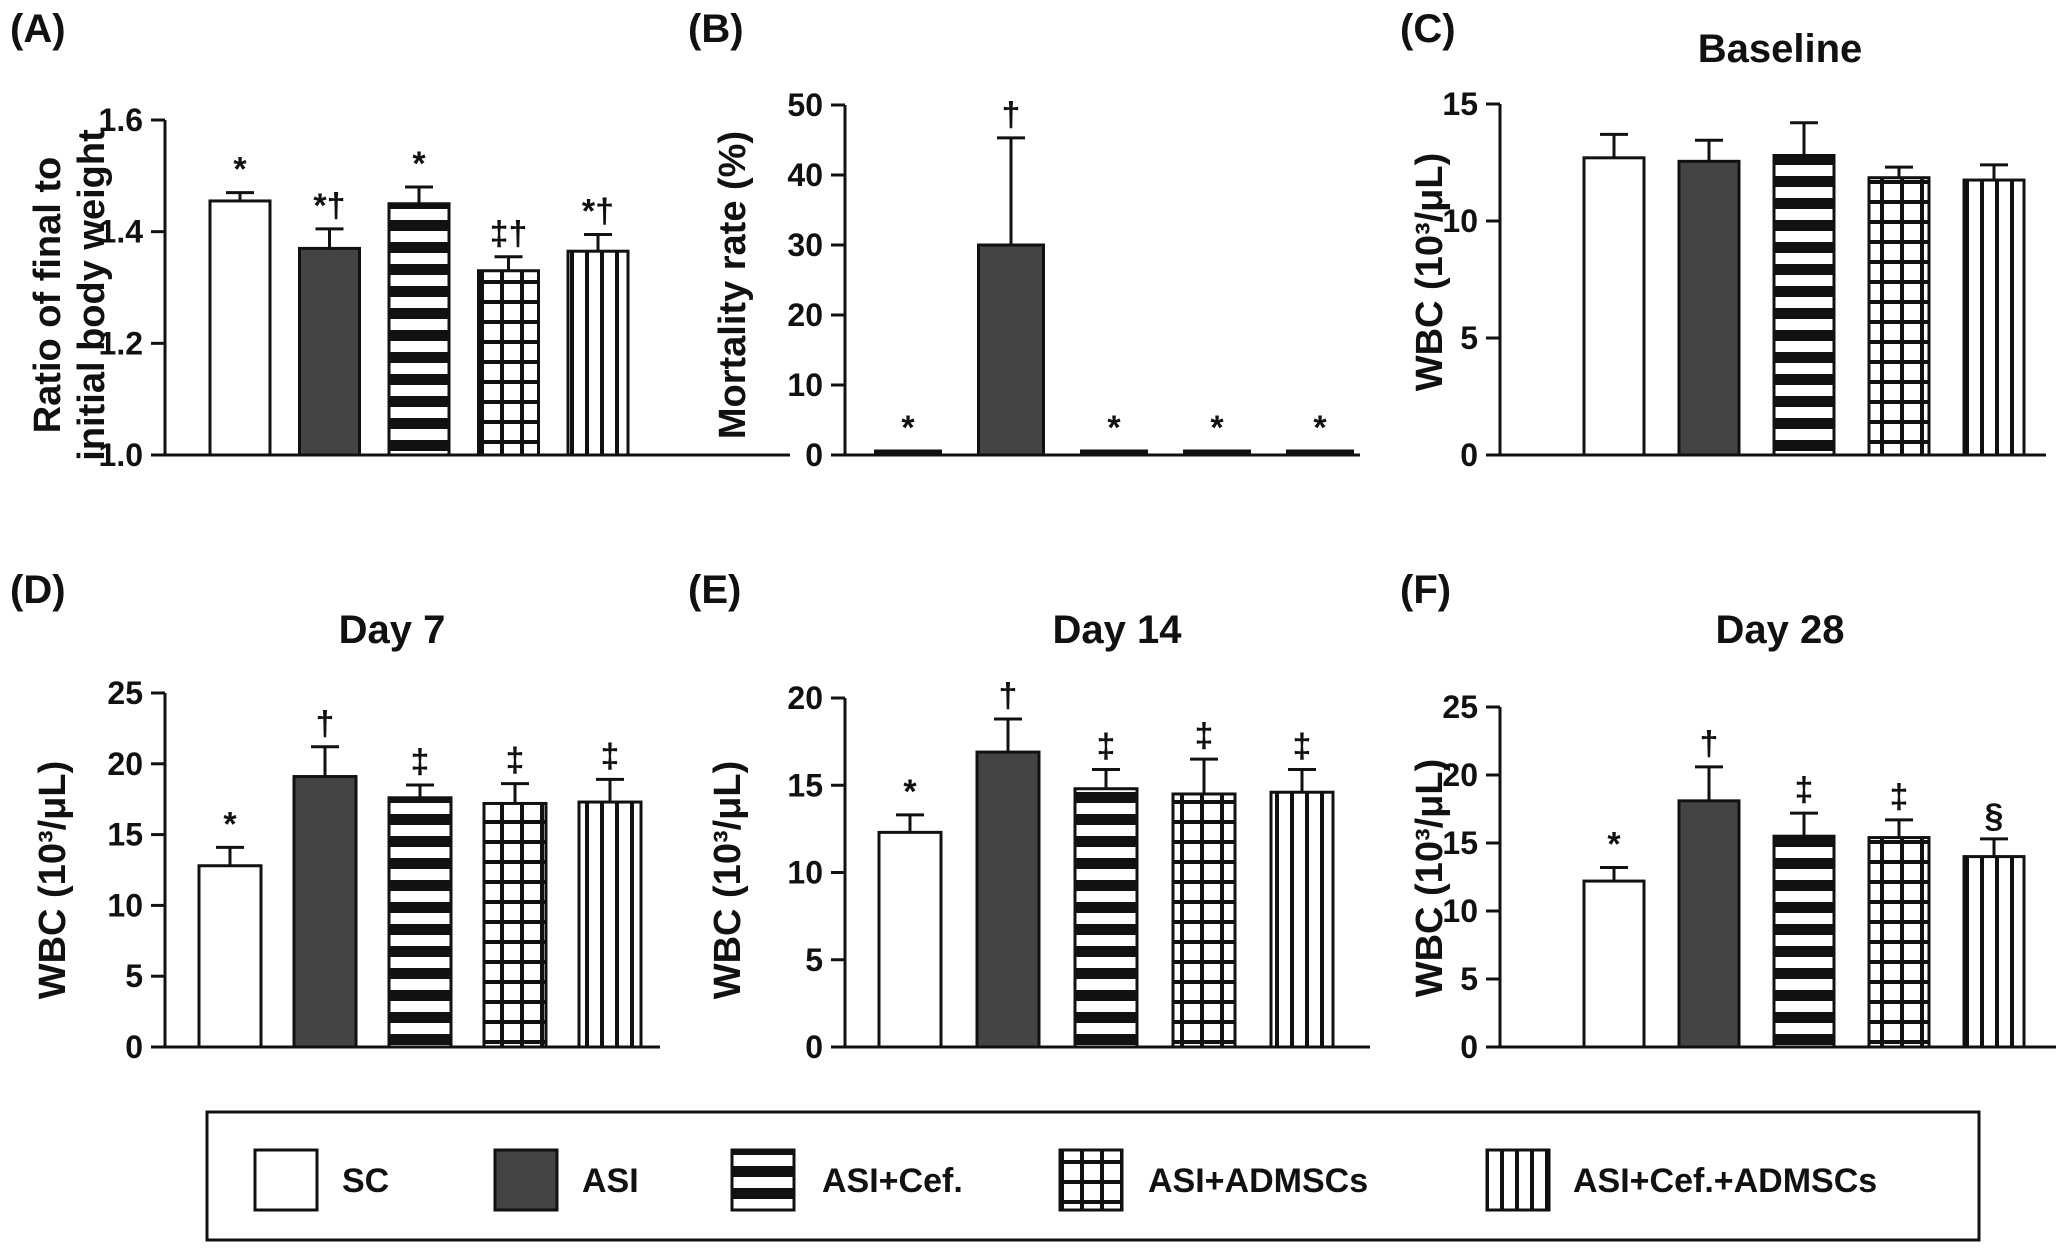 Image resolution: width=2056 pixels, height=1248 pixels. I want to click on panel-label: (B), so click(716, 29).